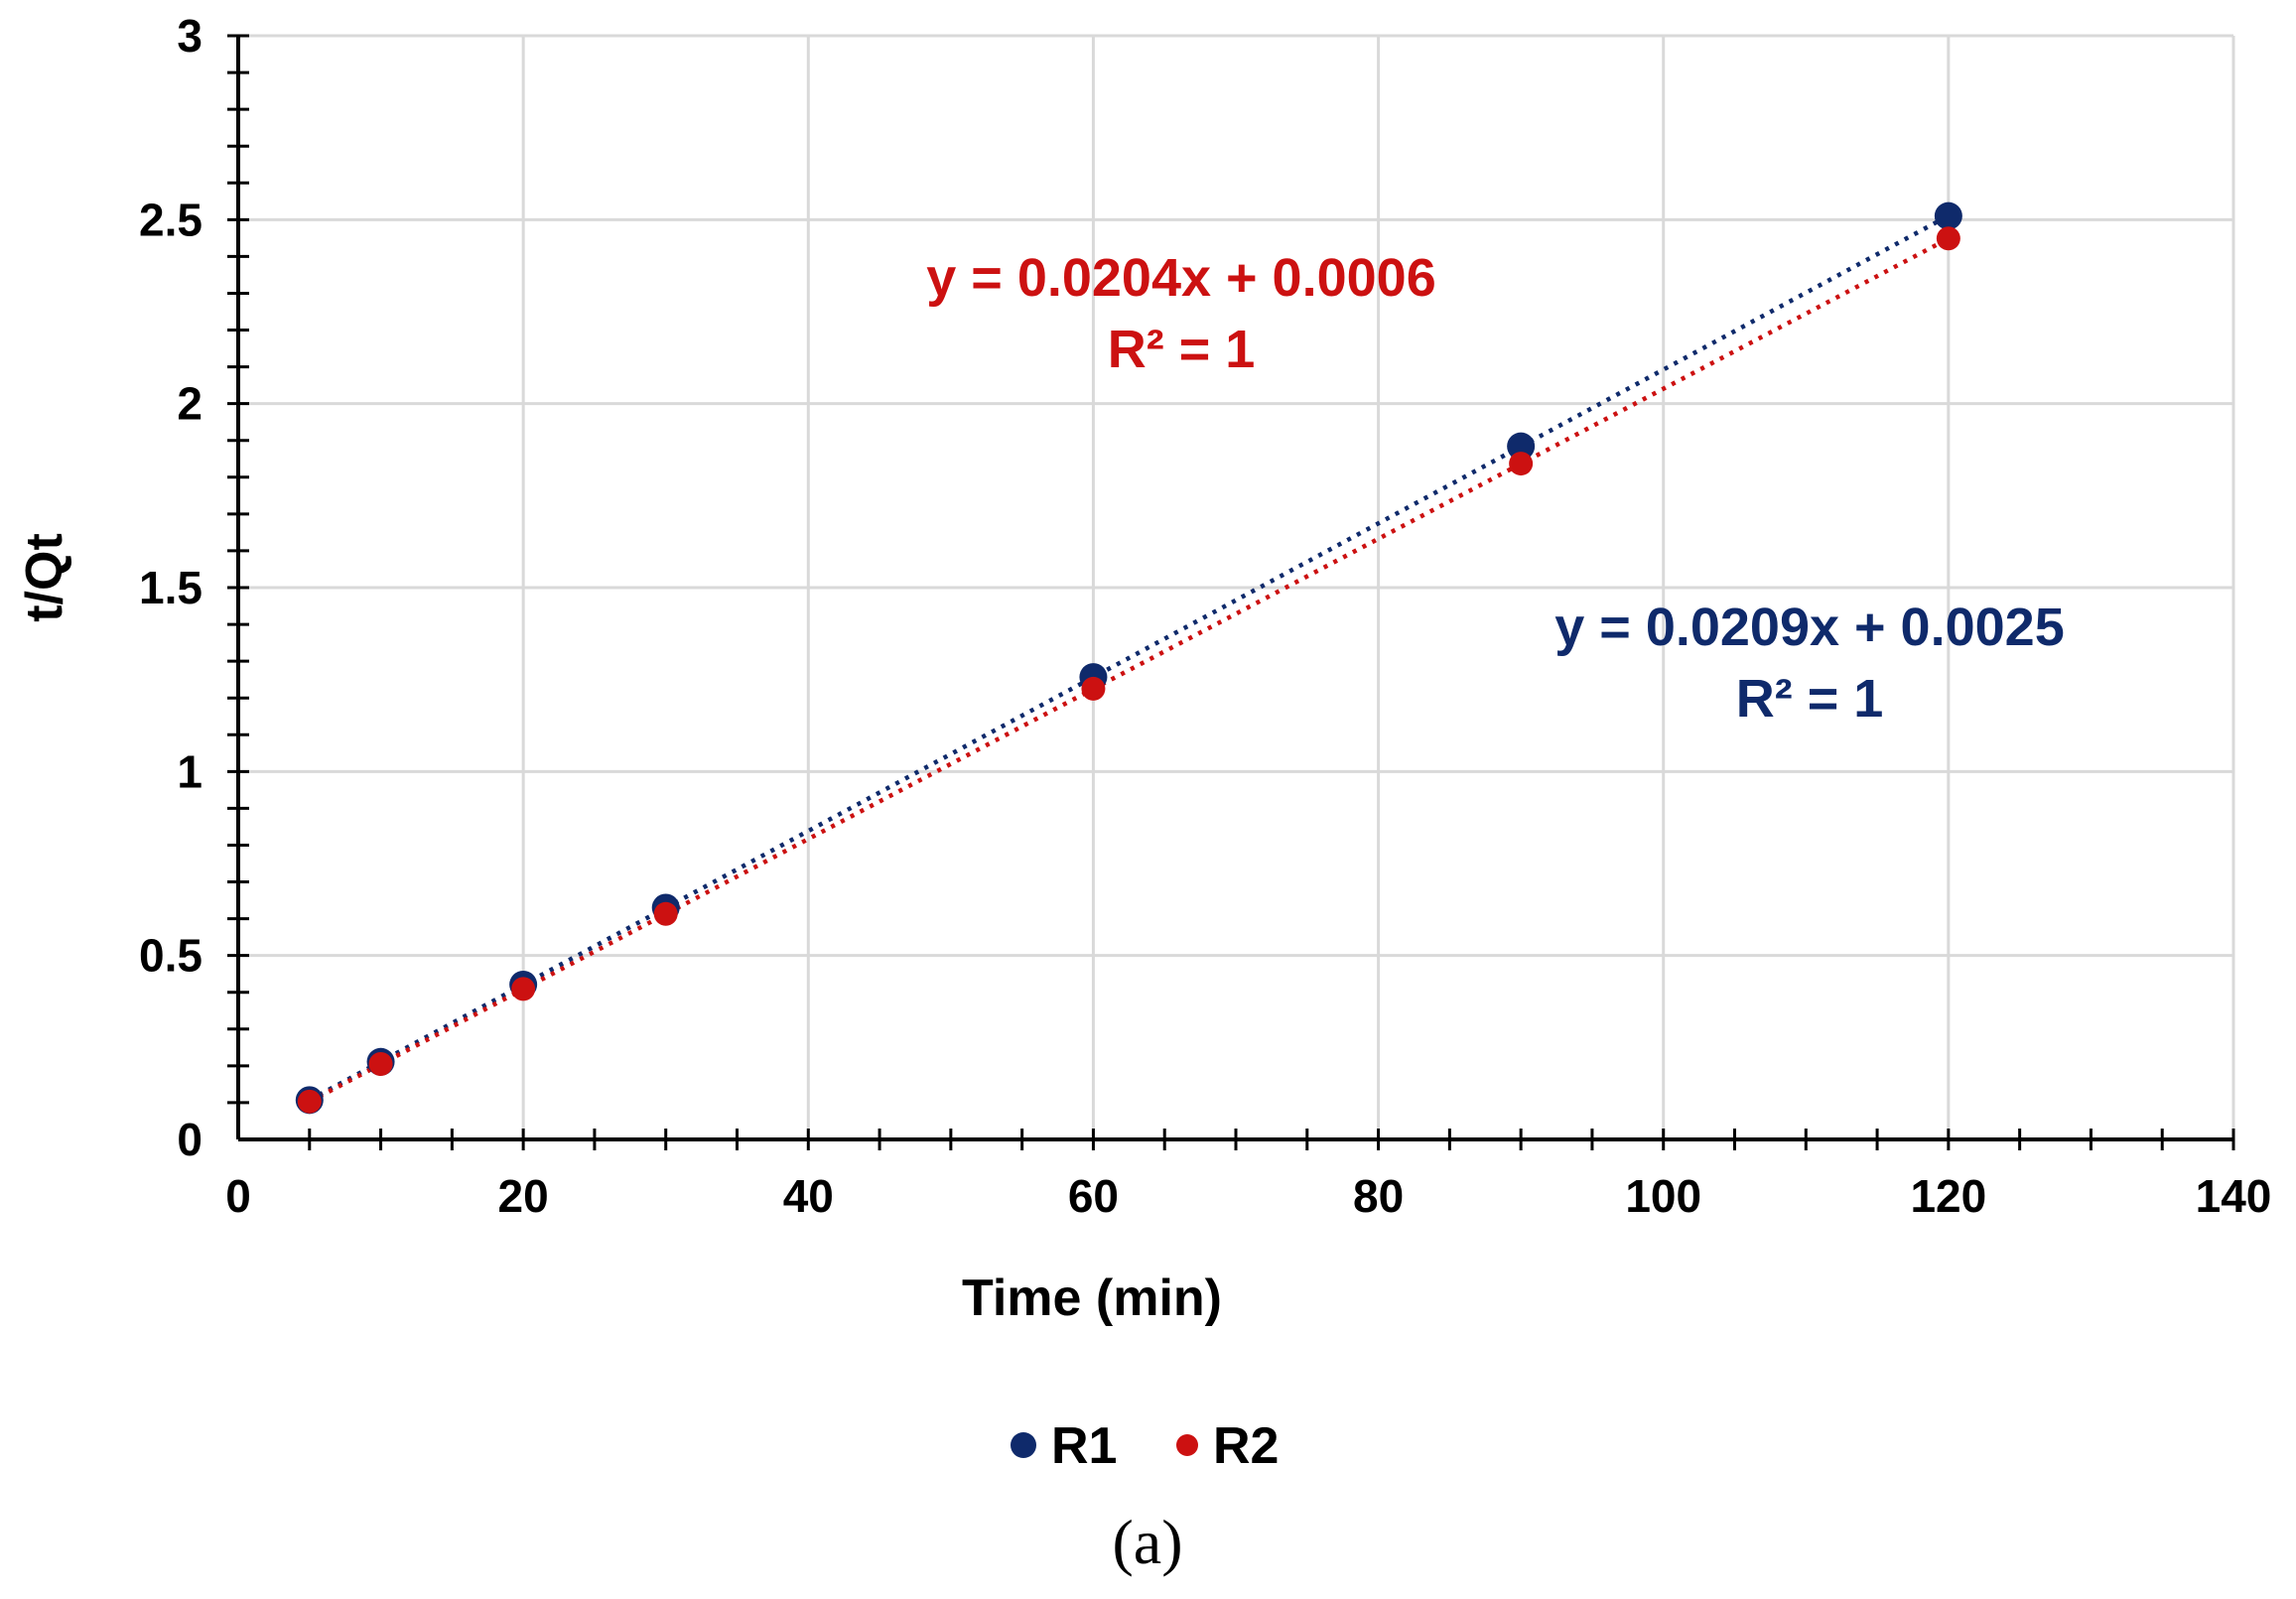 This screenshot has width=2296, height=1599. Describe the element at coordinates (1094, 1196) in the screenshot. I see `x-tick-label: 60` at that location.